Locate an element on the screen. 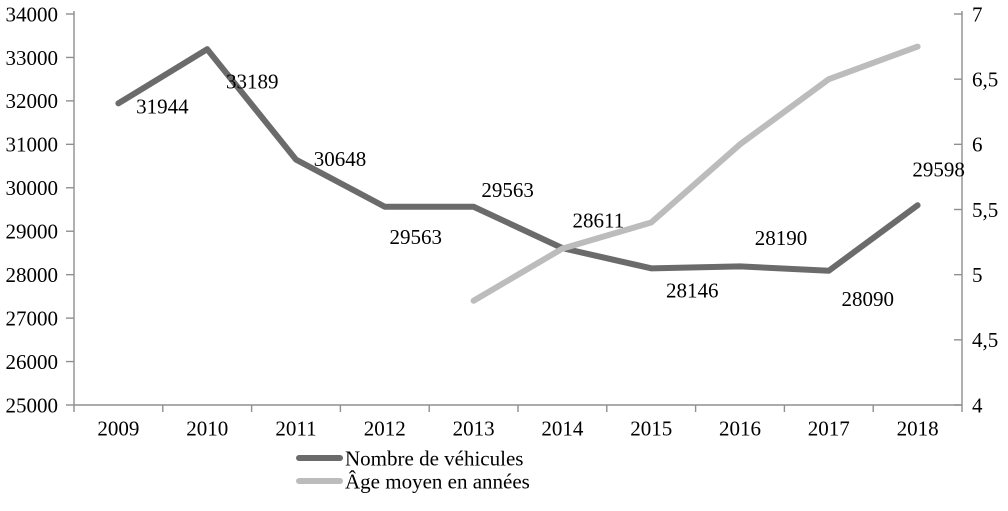  data-label: 29598 is located at coordinates (938, 170).